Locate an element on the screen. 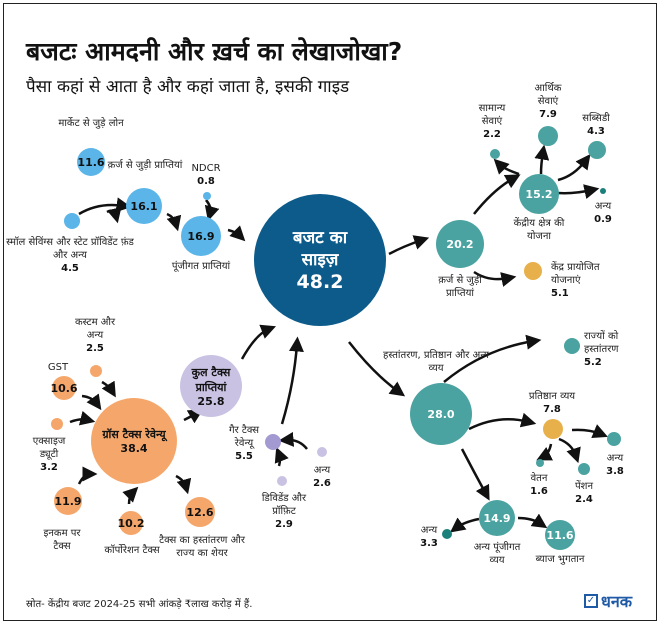 Image resolution: width=660 pixels, height=624 pixels. non-tax-other-circle is located at coordinates (322, 452).